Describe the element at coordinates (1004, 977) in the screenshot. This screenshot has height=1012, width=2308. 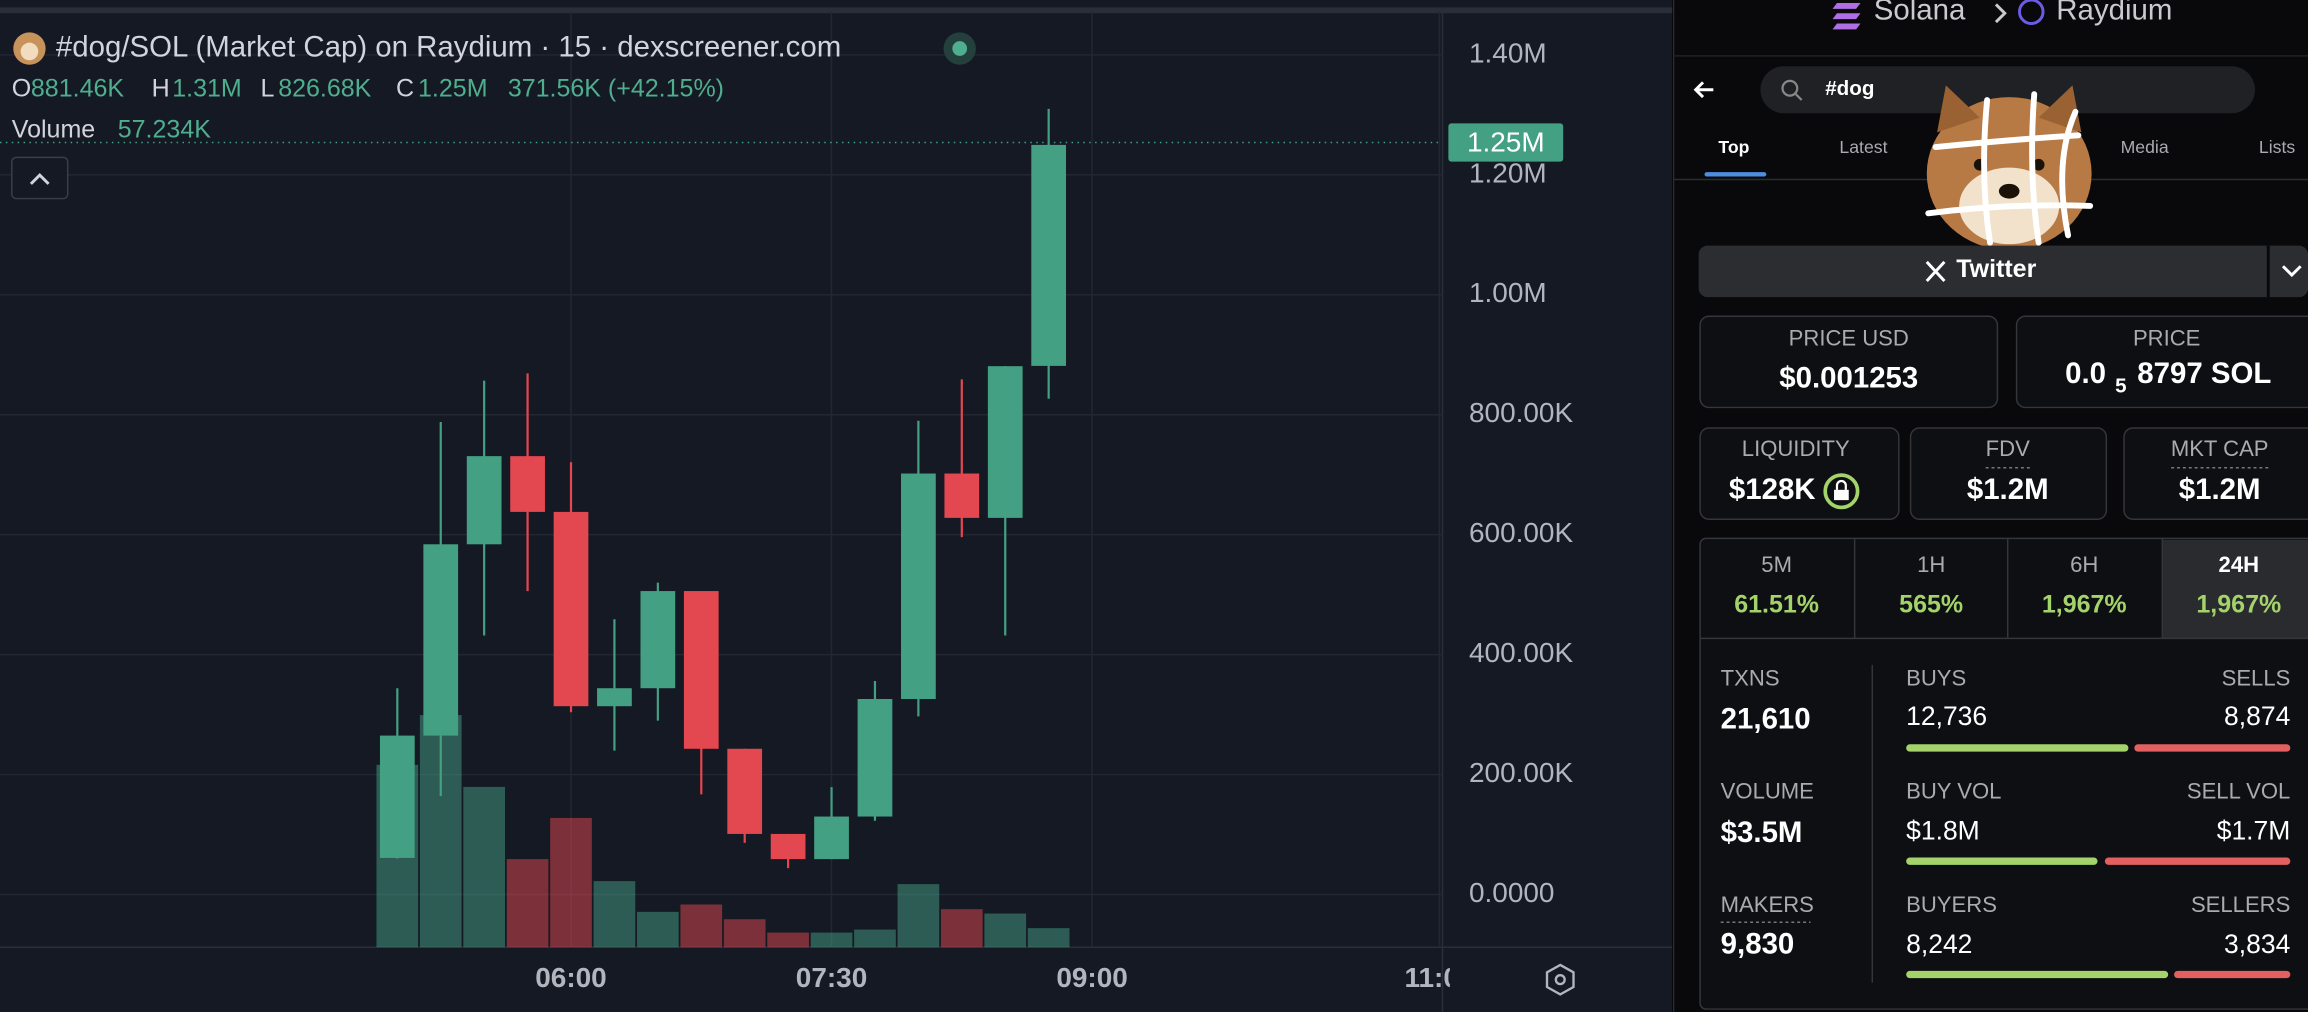
I see `x-axis: 06:00 07:30 09:00 11:00` at that location.